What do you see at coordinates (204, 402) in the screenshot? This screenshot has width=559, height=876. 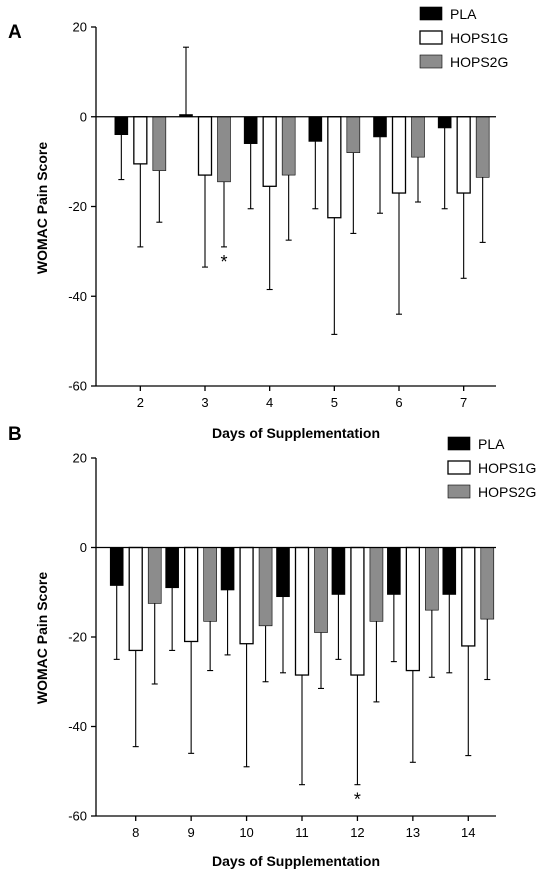 I see `x-tick-label: 3` at bounding box center [204, 402].